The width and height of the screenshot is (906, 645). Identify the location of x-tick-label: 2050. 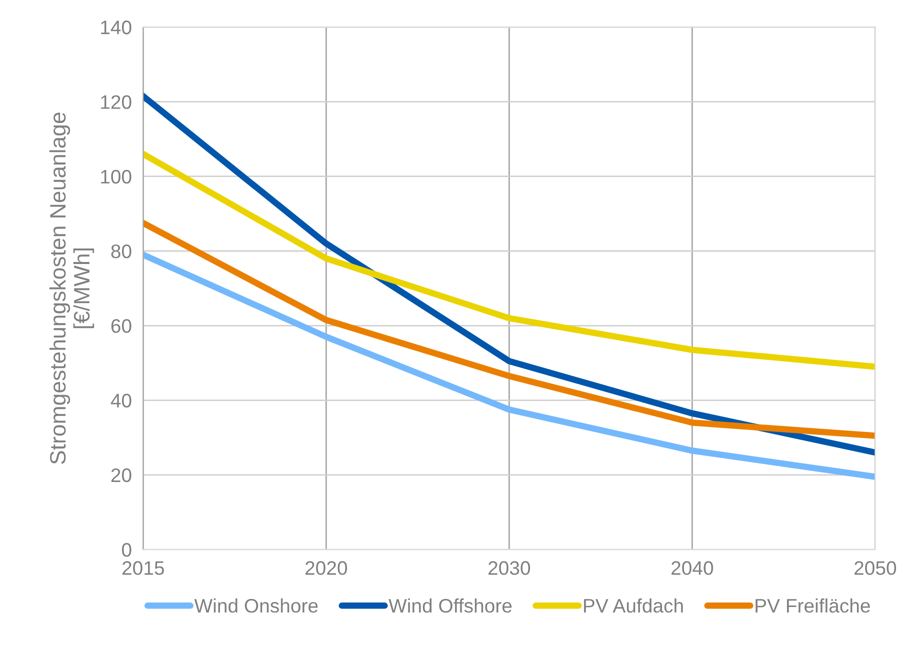
(875, 568).